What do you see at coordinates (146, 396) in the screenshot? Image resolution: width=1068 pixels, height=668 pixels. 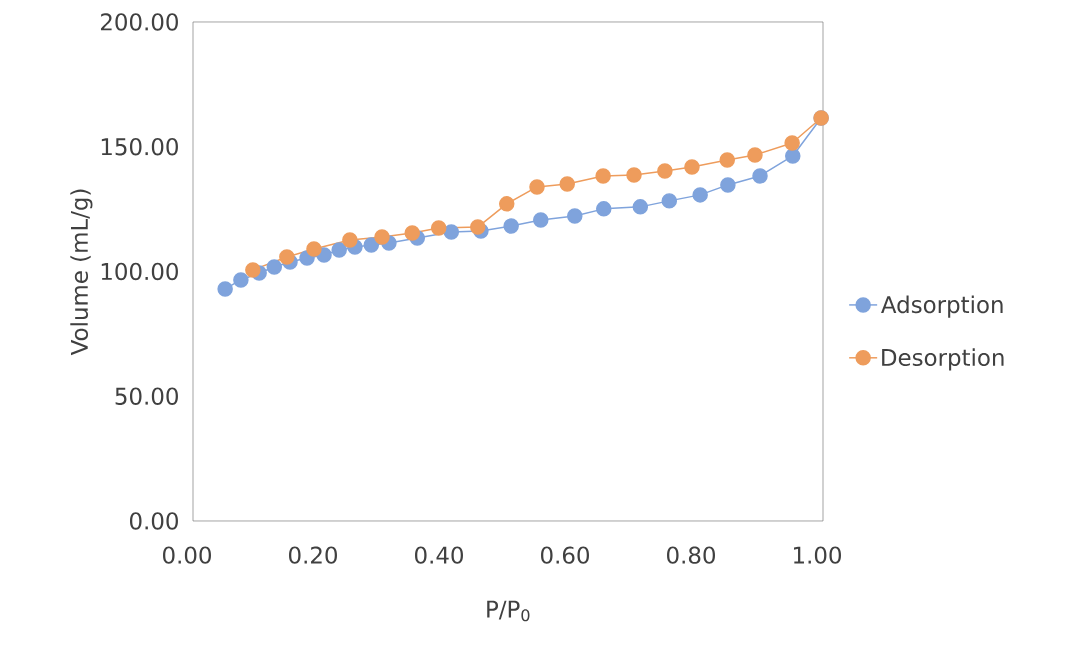 I see `y-tick-label: 50.00` at bounding box center [146, 396].